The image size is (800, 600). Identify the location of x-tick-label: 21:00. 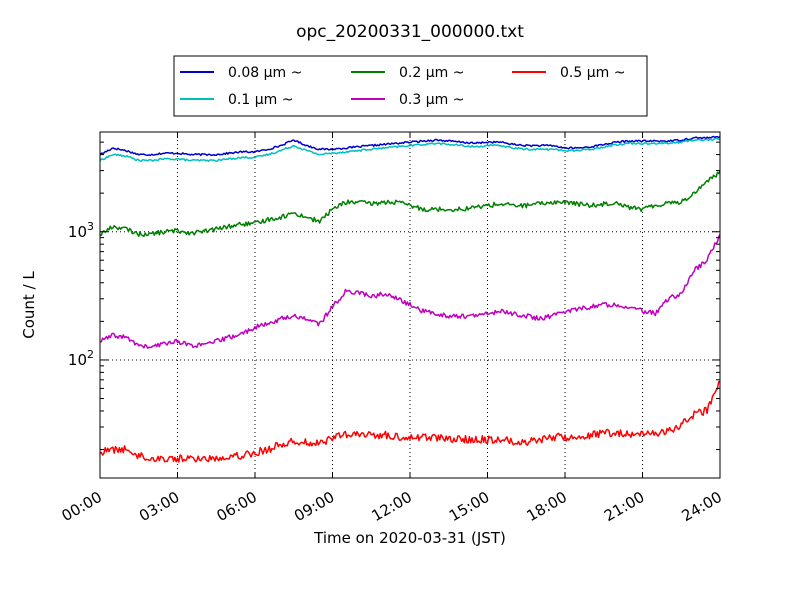
(624, 506).